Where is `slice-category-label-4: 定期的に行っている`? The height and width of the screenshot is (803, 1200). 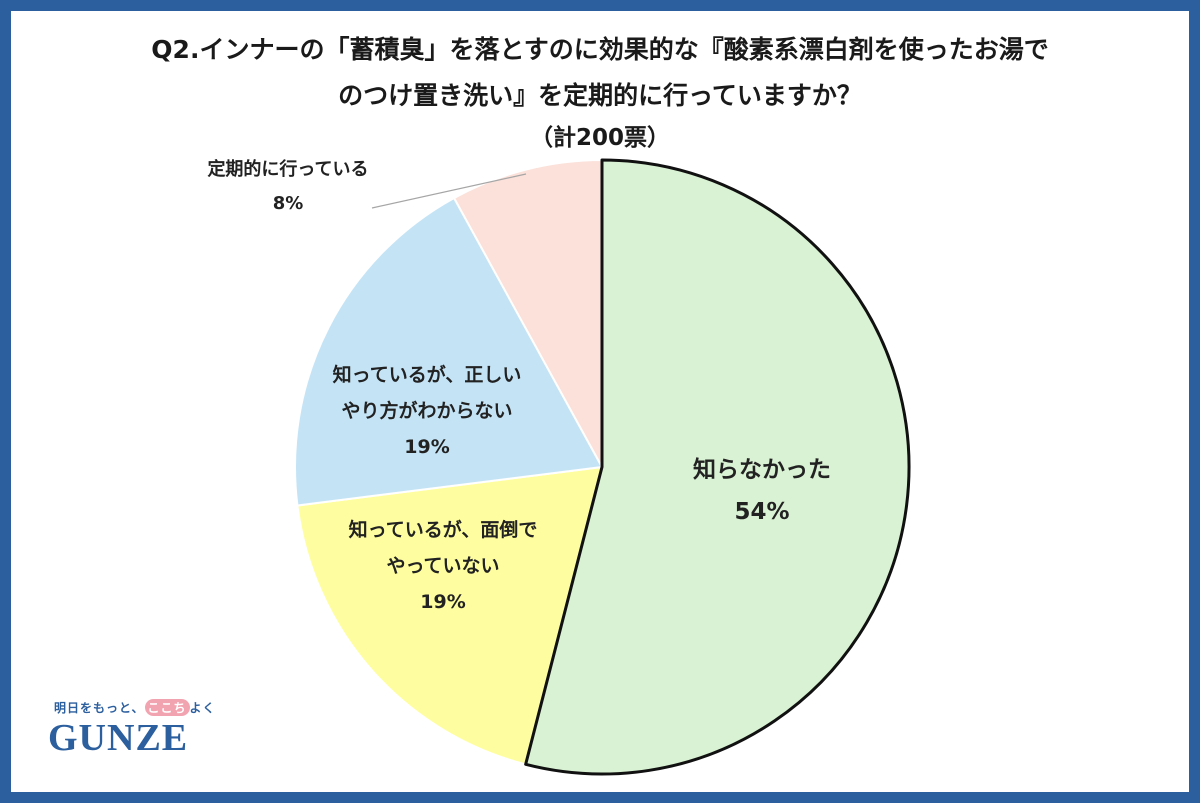 slice-category-label-4: 定期的に行っている is located at coordinates (287, 169).